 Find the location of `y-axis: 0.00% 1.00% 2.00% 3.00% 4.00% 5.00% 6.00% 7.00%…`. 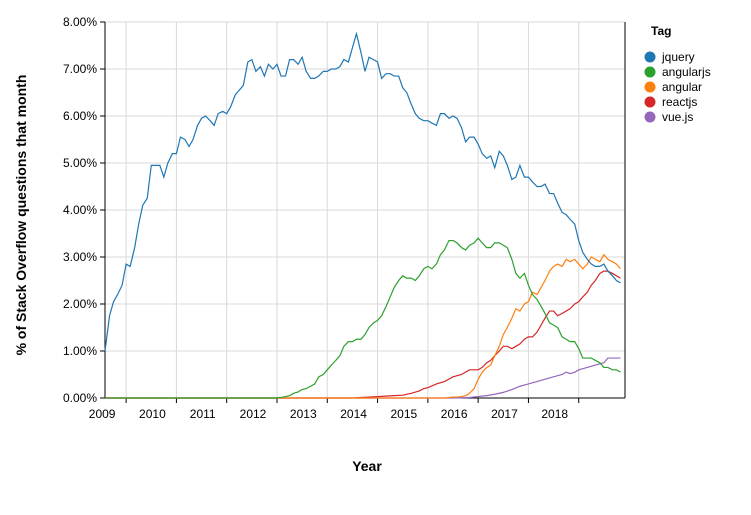

y-axis: 0.00% 1.00% 2.00% 3.00% 4.00% 5.00% 6.00% 7.00%… is located at coordinates (84, 210).